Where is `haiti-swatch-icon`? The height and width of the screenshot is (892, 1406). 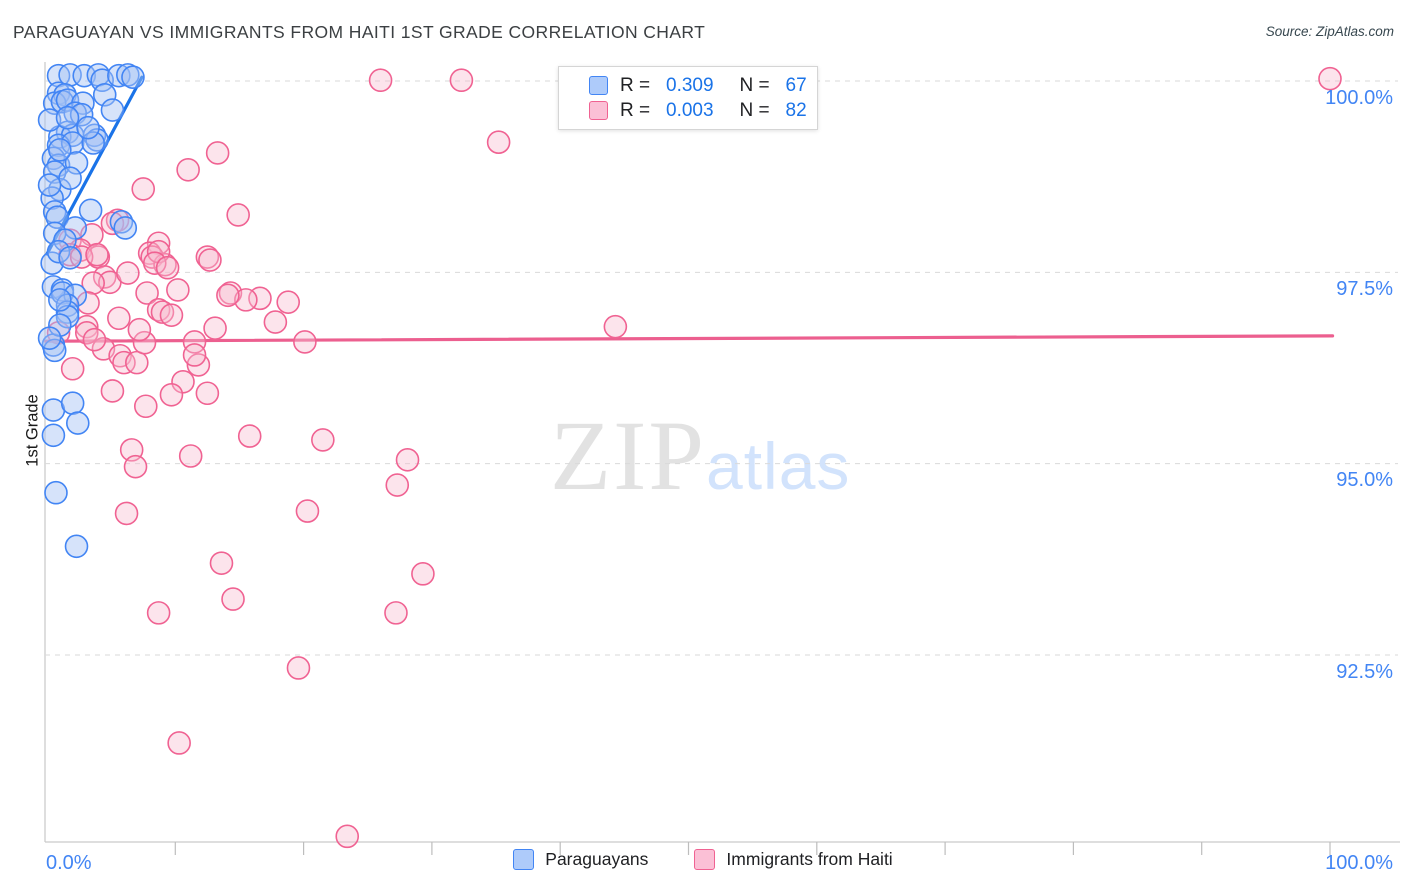
haiti-swatch-icon is located at coordinates (598, 110).